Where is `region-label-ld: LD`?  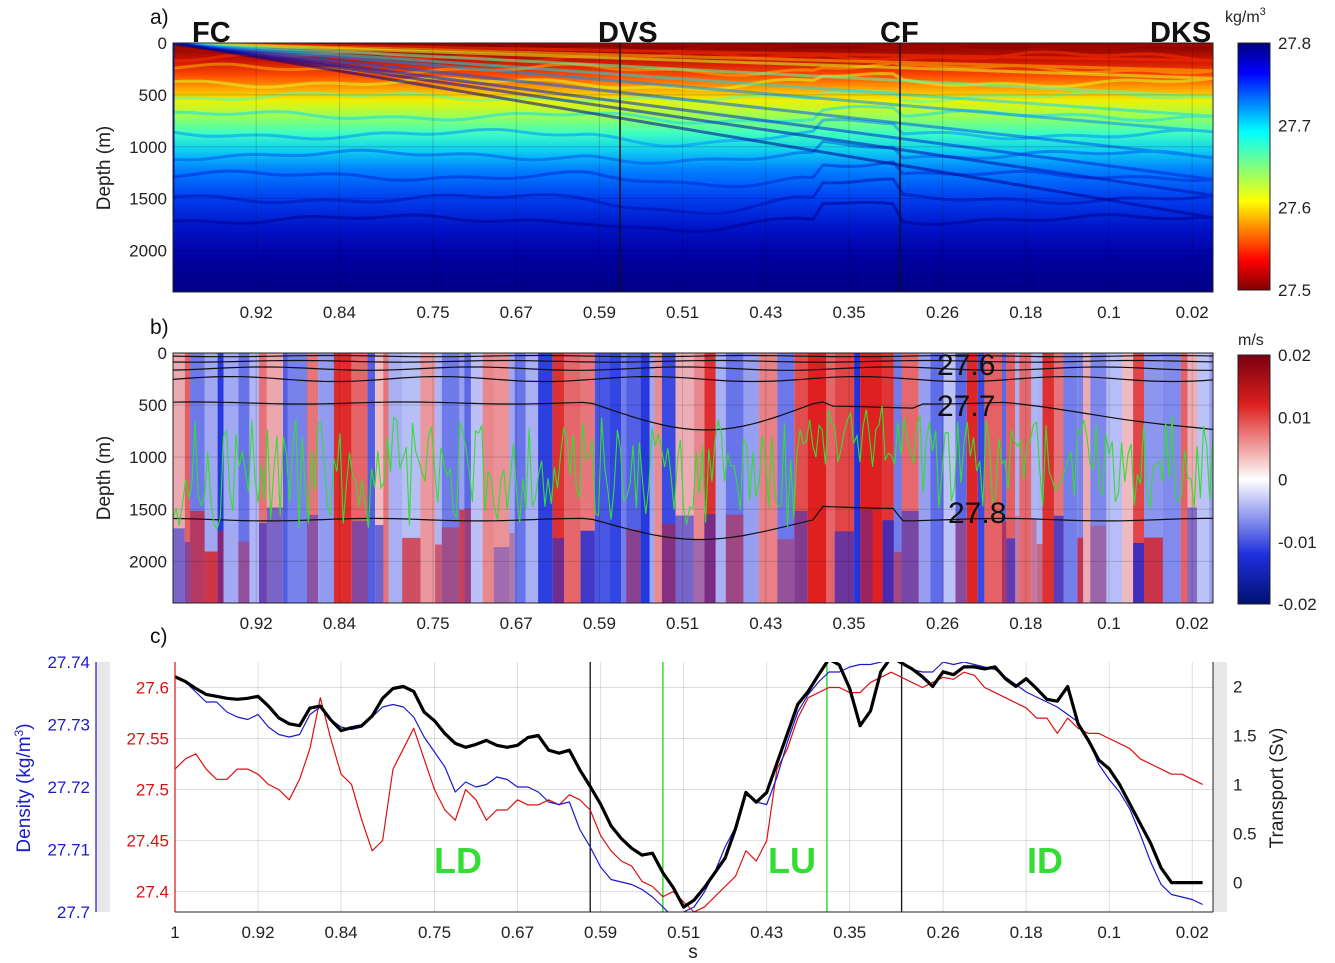 region-label-ld: LD is located at coordinates (458, 860).